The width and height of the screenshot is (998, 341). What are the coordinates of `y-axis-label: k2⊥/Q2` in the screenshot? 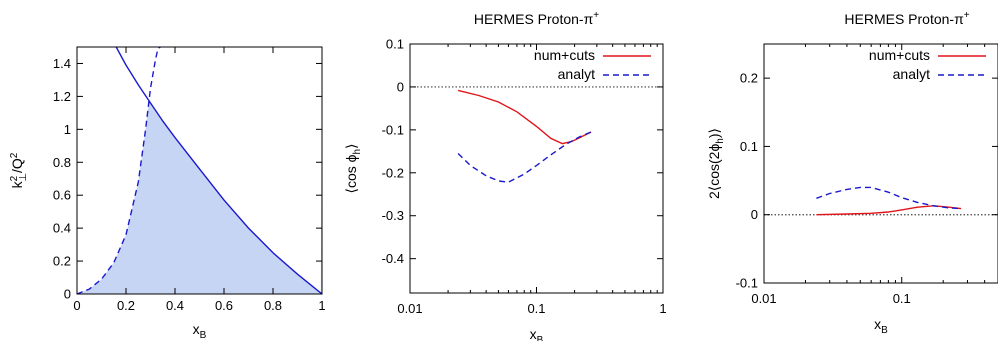 It's located at (19, 170).